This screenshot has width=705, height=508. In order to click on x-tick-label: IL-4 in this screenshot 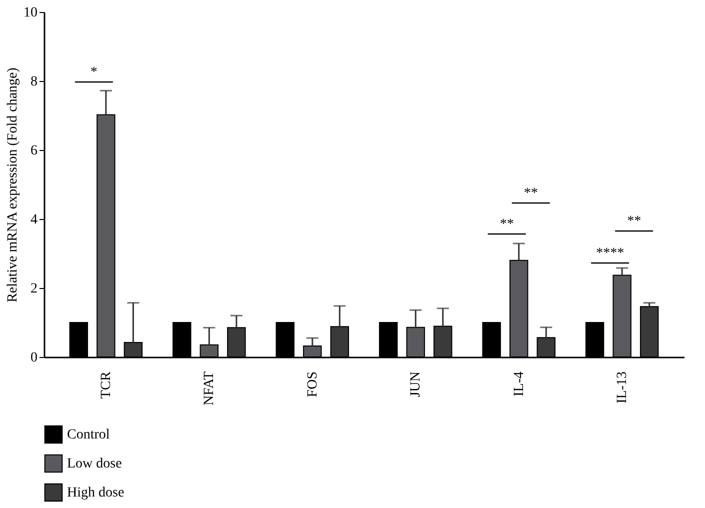, I will do `click(519, 384)`.